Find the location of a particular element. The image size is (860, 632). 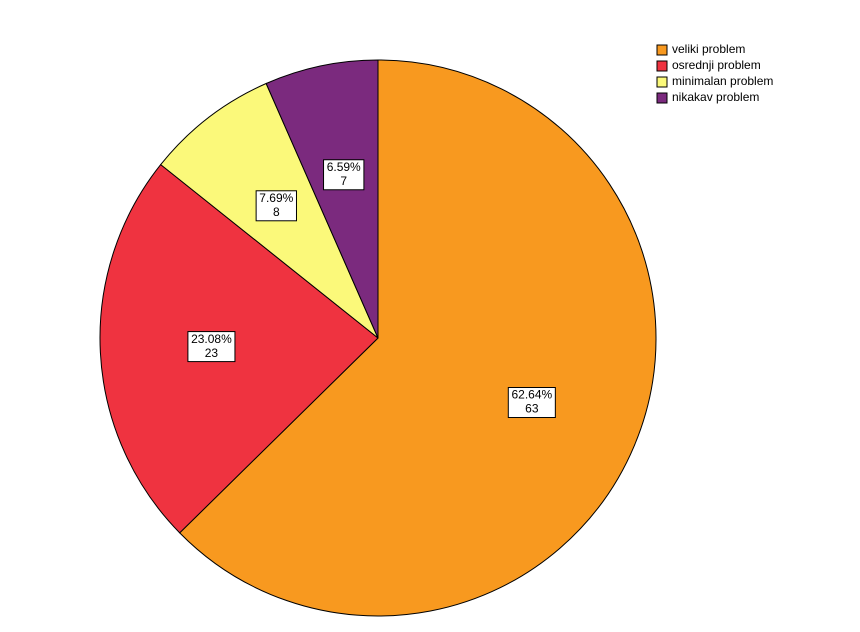

data-label: 23.08%23 is located at coordinates (211, 347).